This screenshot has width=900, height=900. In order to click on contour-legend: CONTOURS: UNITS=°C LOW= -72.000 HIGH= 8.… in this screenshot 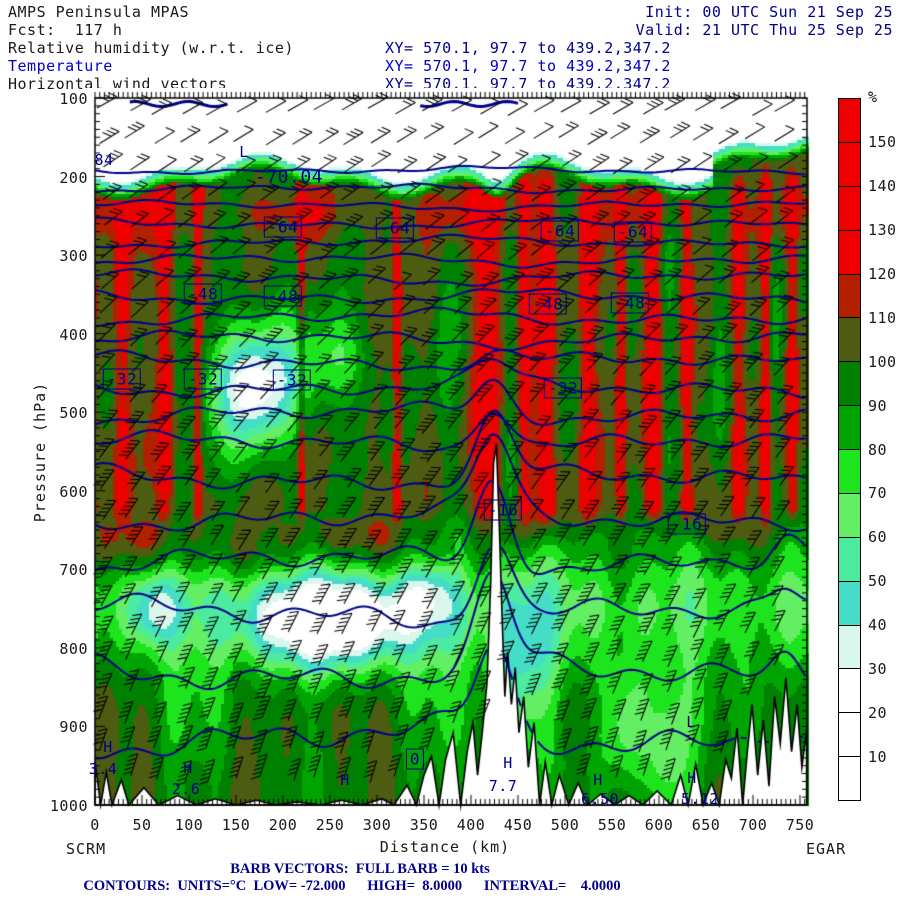, I will do `click(352, 886)`.